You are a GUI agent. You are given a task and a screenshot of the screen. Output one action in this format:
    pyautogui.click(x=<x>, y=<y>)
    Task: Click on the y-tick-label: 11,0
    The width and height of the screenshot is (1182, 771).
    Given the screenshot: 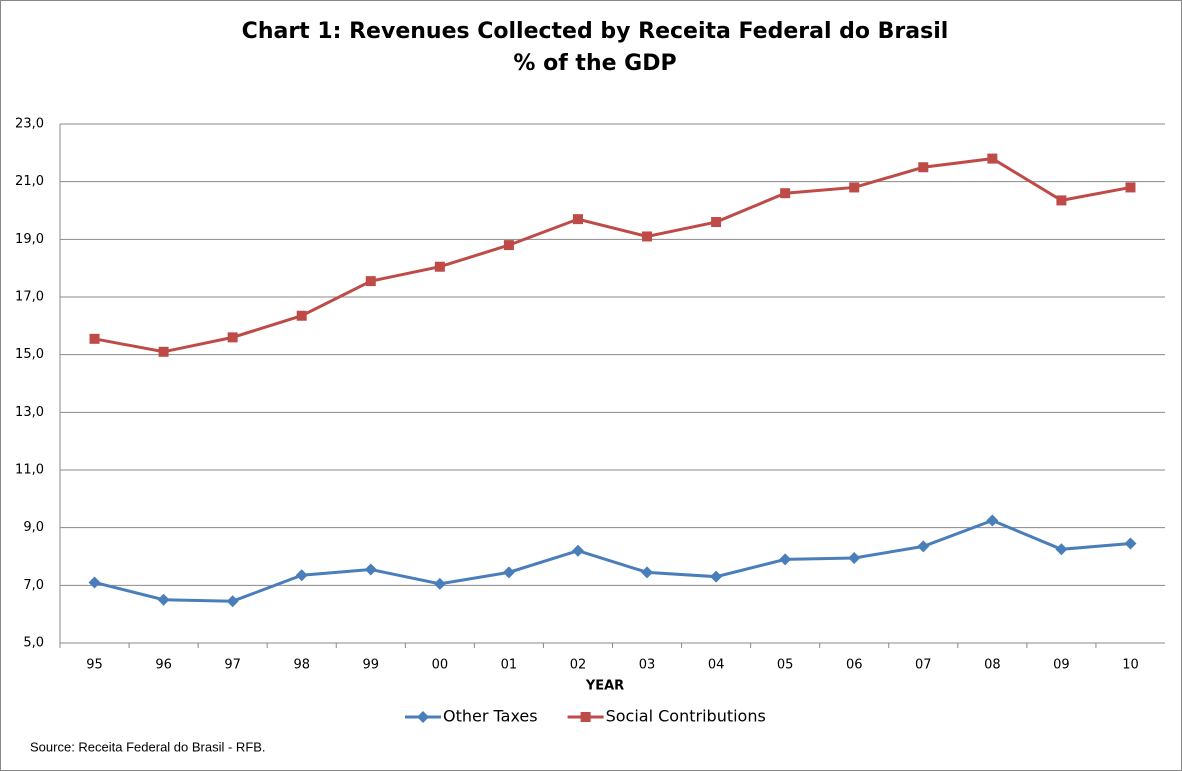 What is the action you would take?
    pyautogui.click(x=29, y=470)
    